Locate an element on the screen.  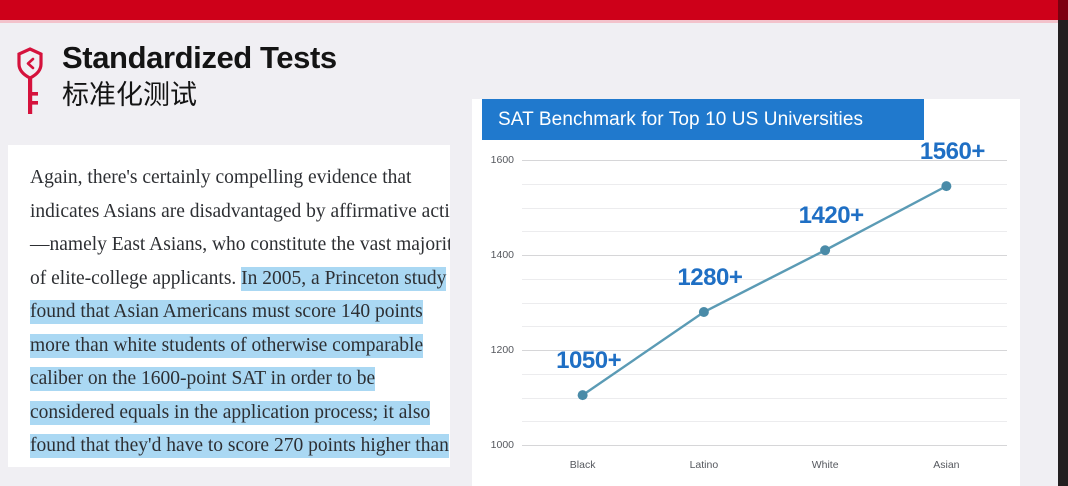
y-axis-tick-label: 1200 is located at coordinates (502, 350).